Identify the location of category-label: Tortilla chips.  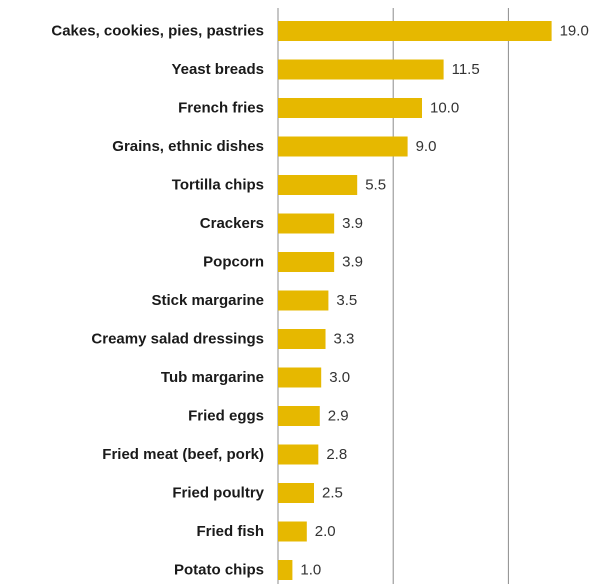
(218, 185).